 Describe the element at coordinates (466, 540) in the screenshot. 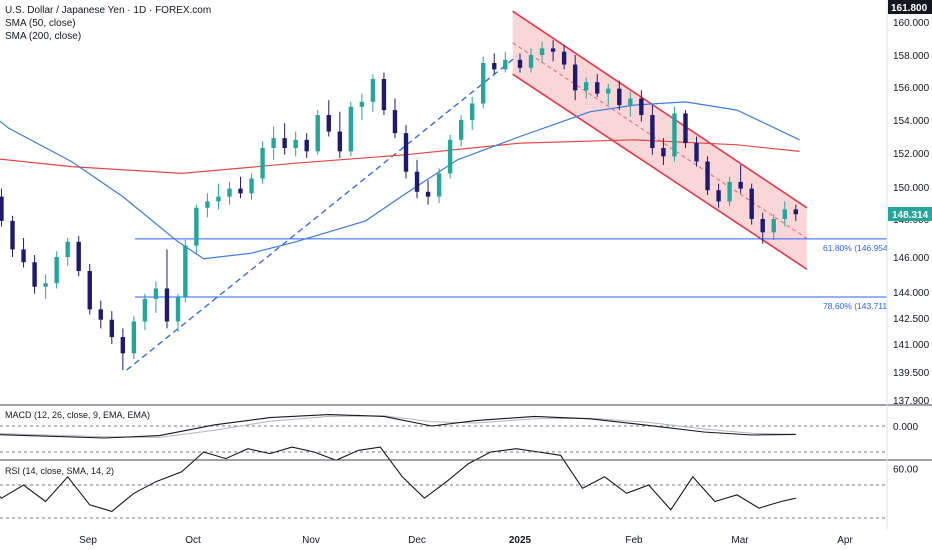

I see `time-axis: Sep Oct Nov Dec 2025 Feb Mar Apr` at that location.